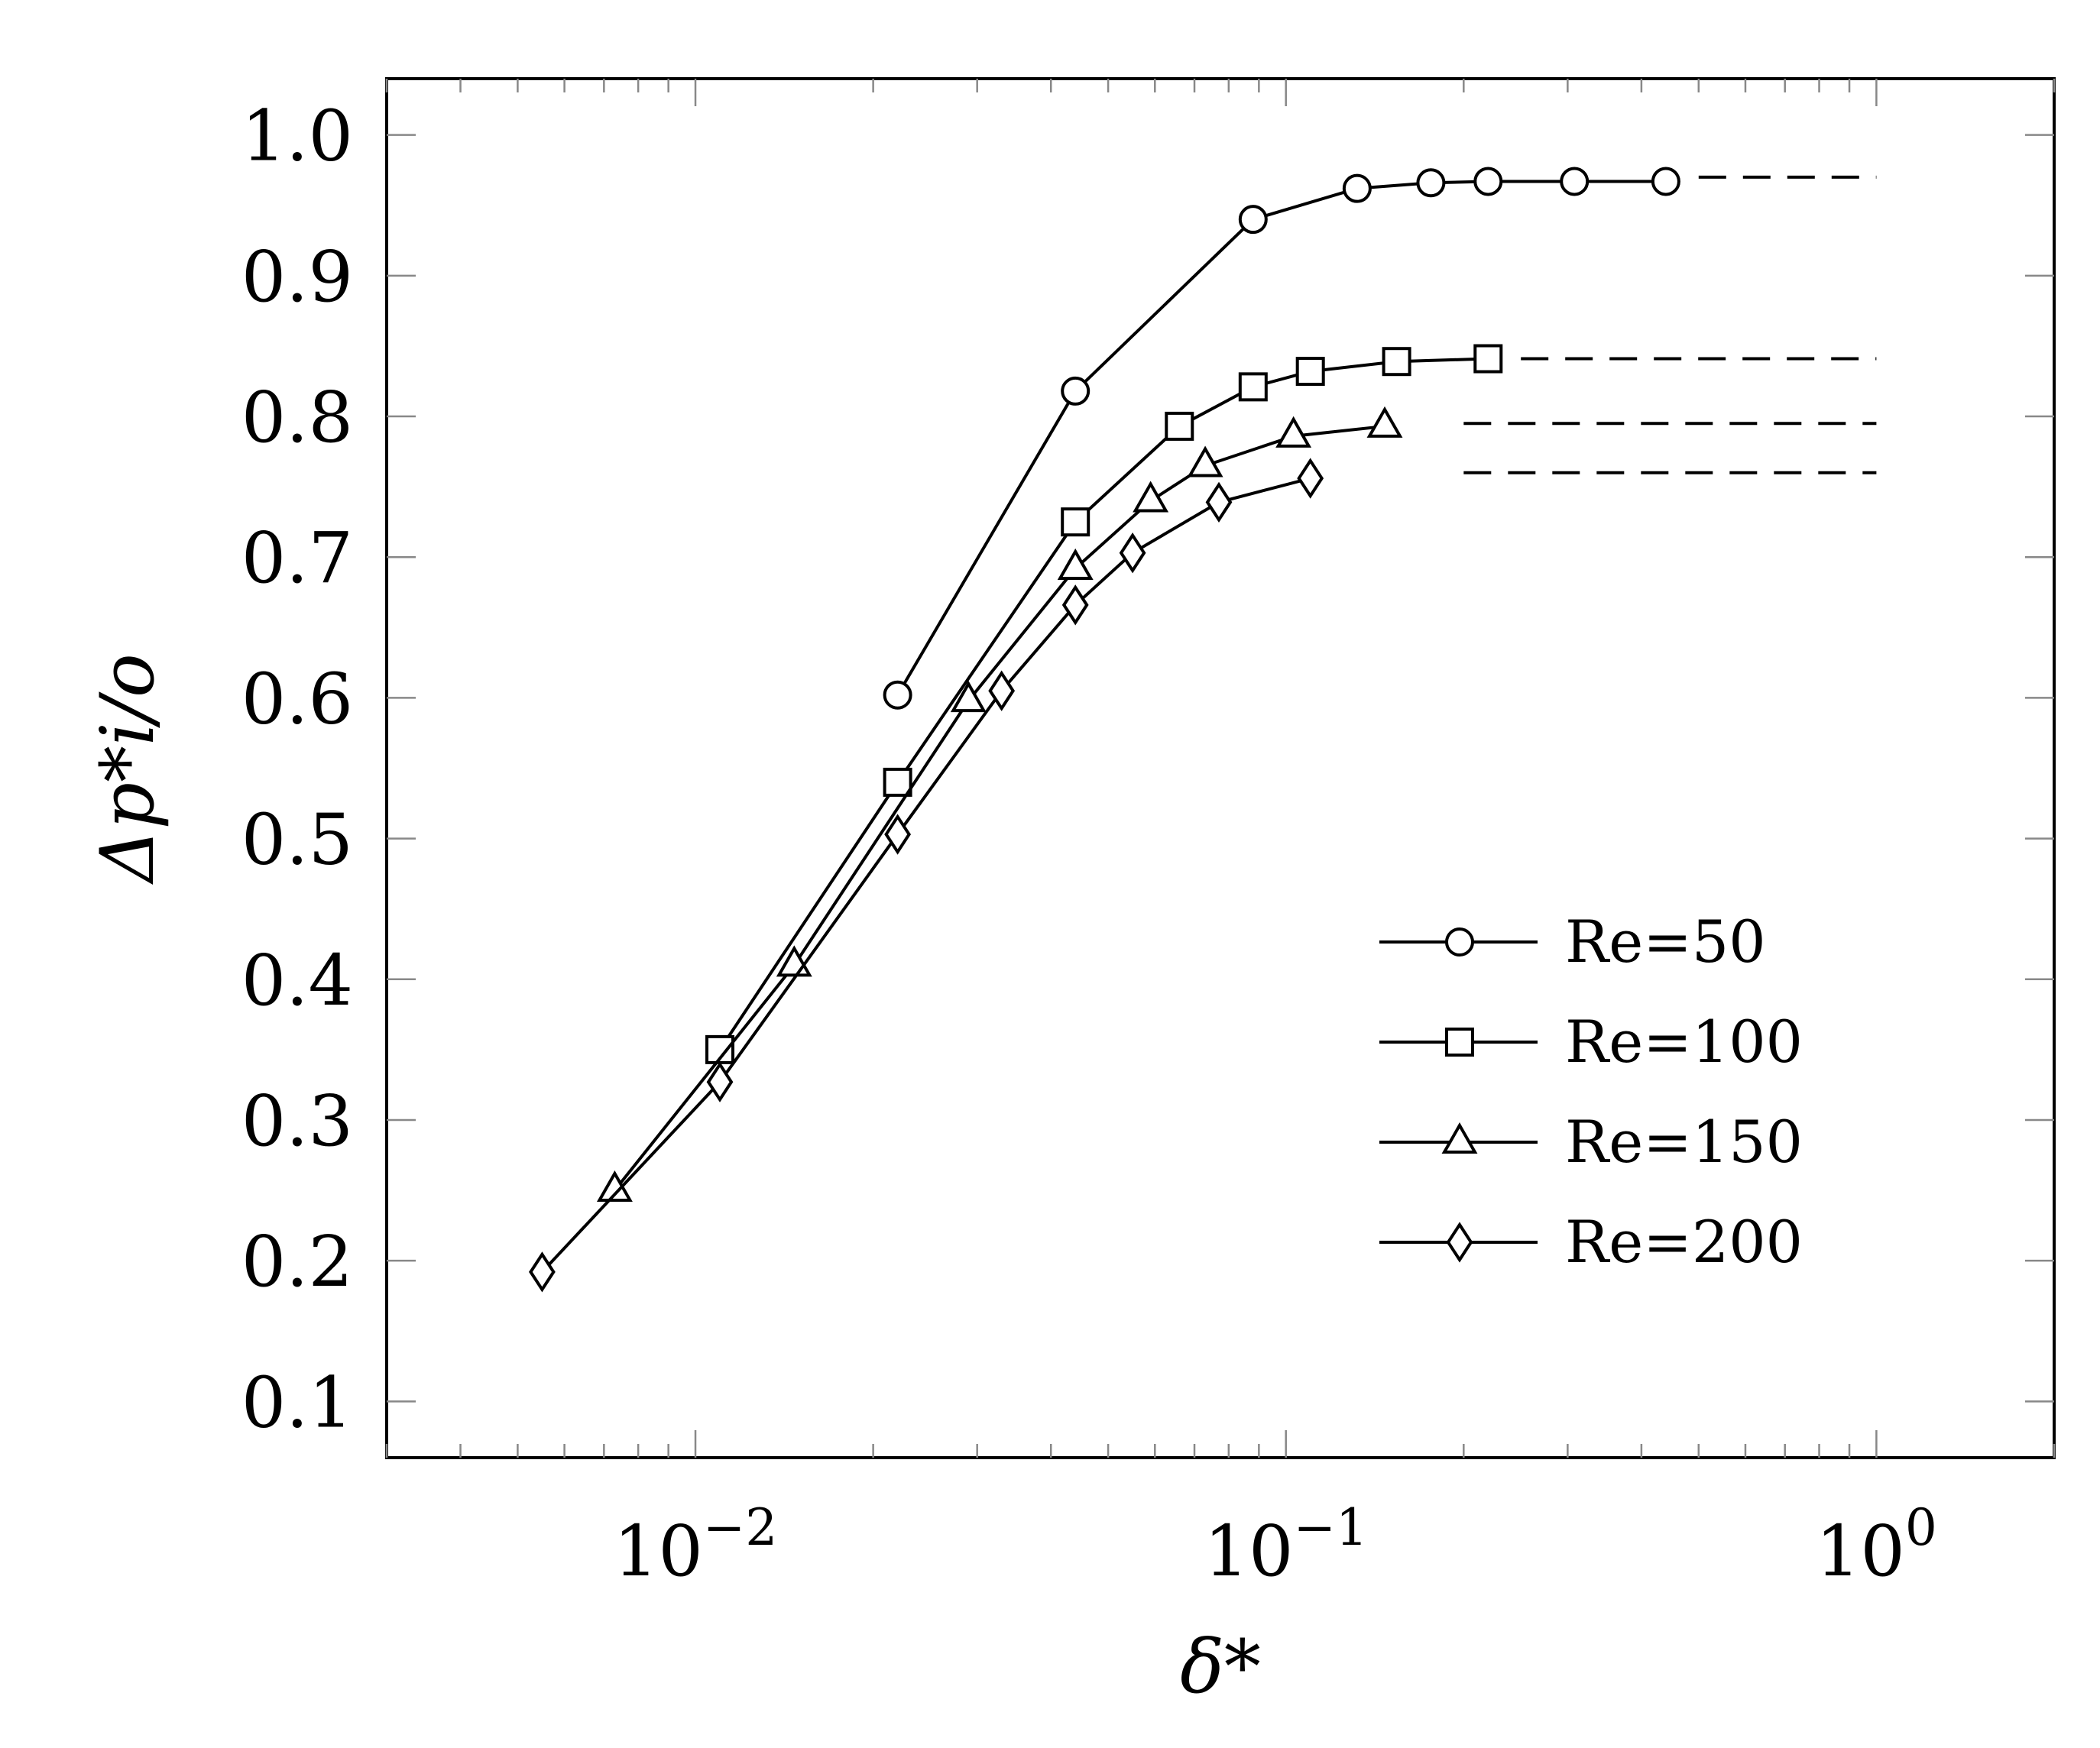  Describe the element at coordinates (1684, 1242) in the screenshot. I see `legend-label-re-200: Re=200` at that location.